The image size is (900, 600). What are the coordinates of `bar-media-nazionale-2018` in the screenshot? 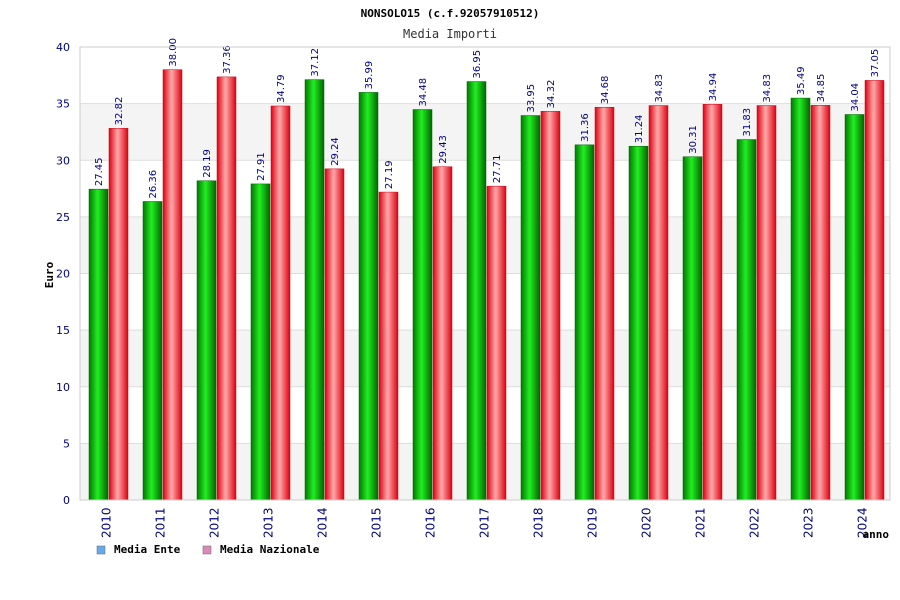 It's located at (550, 306).